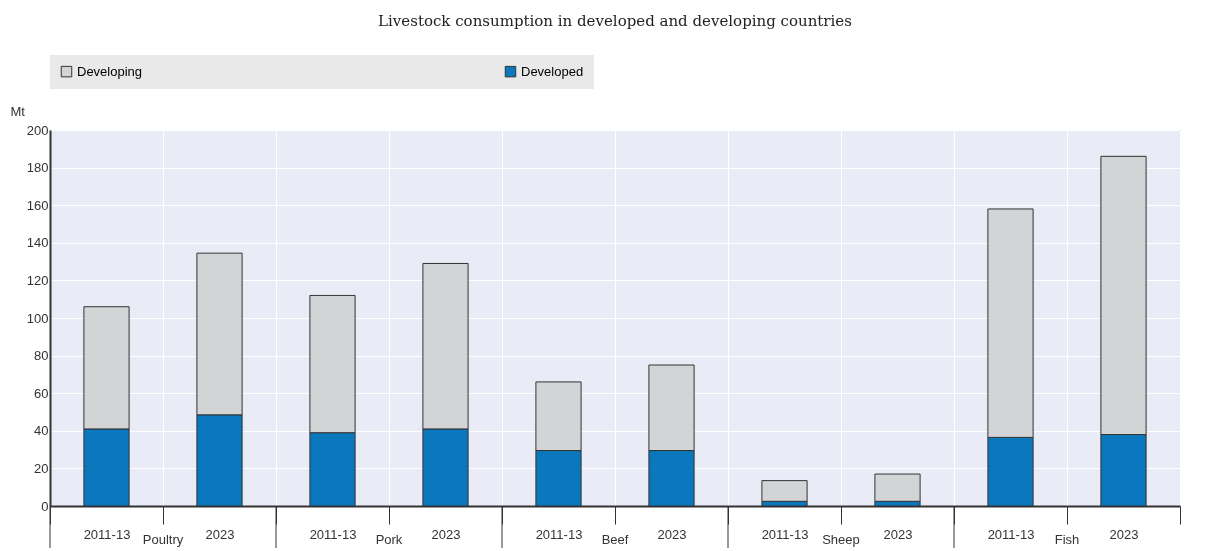 Image resolution: width=1209 pixels, height=551 pixels. Describe the element at coordinates (552, 71) in the screenshot. I see `legend-label: Developed` at that location.